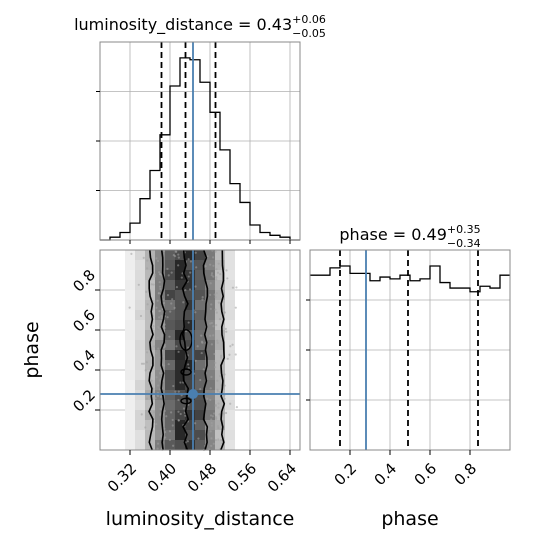 The image size is (550, 550). I want to click on y-tick-label: 0.4, so click(84, 361).